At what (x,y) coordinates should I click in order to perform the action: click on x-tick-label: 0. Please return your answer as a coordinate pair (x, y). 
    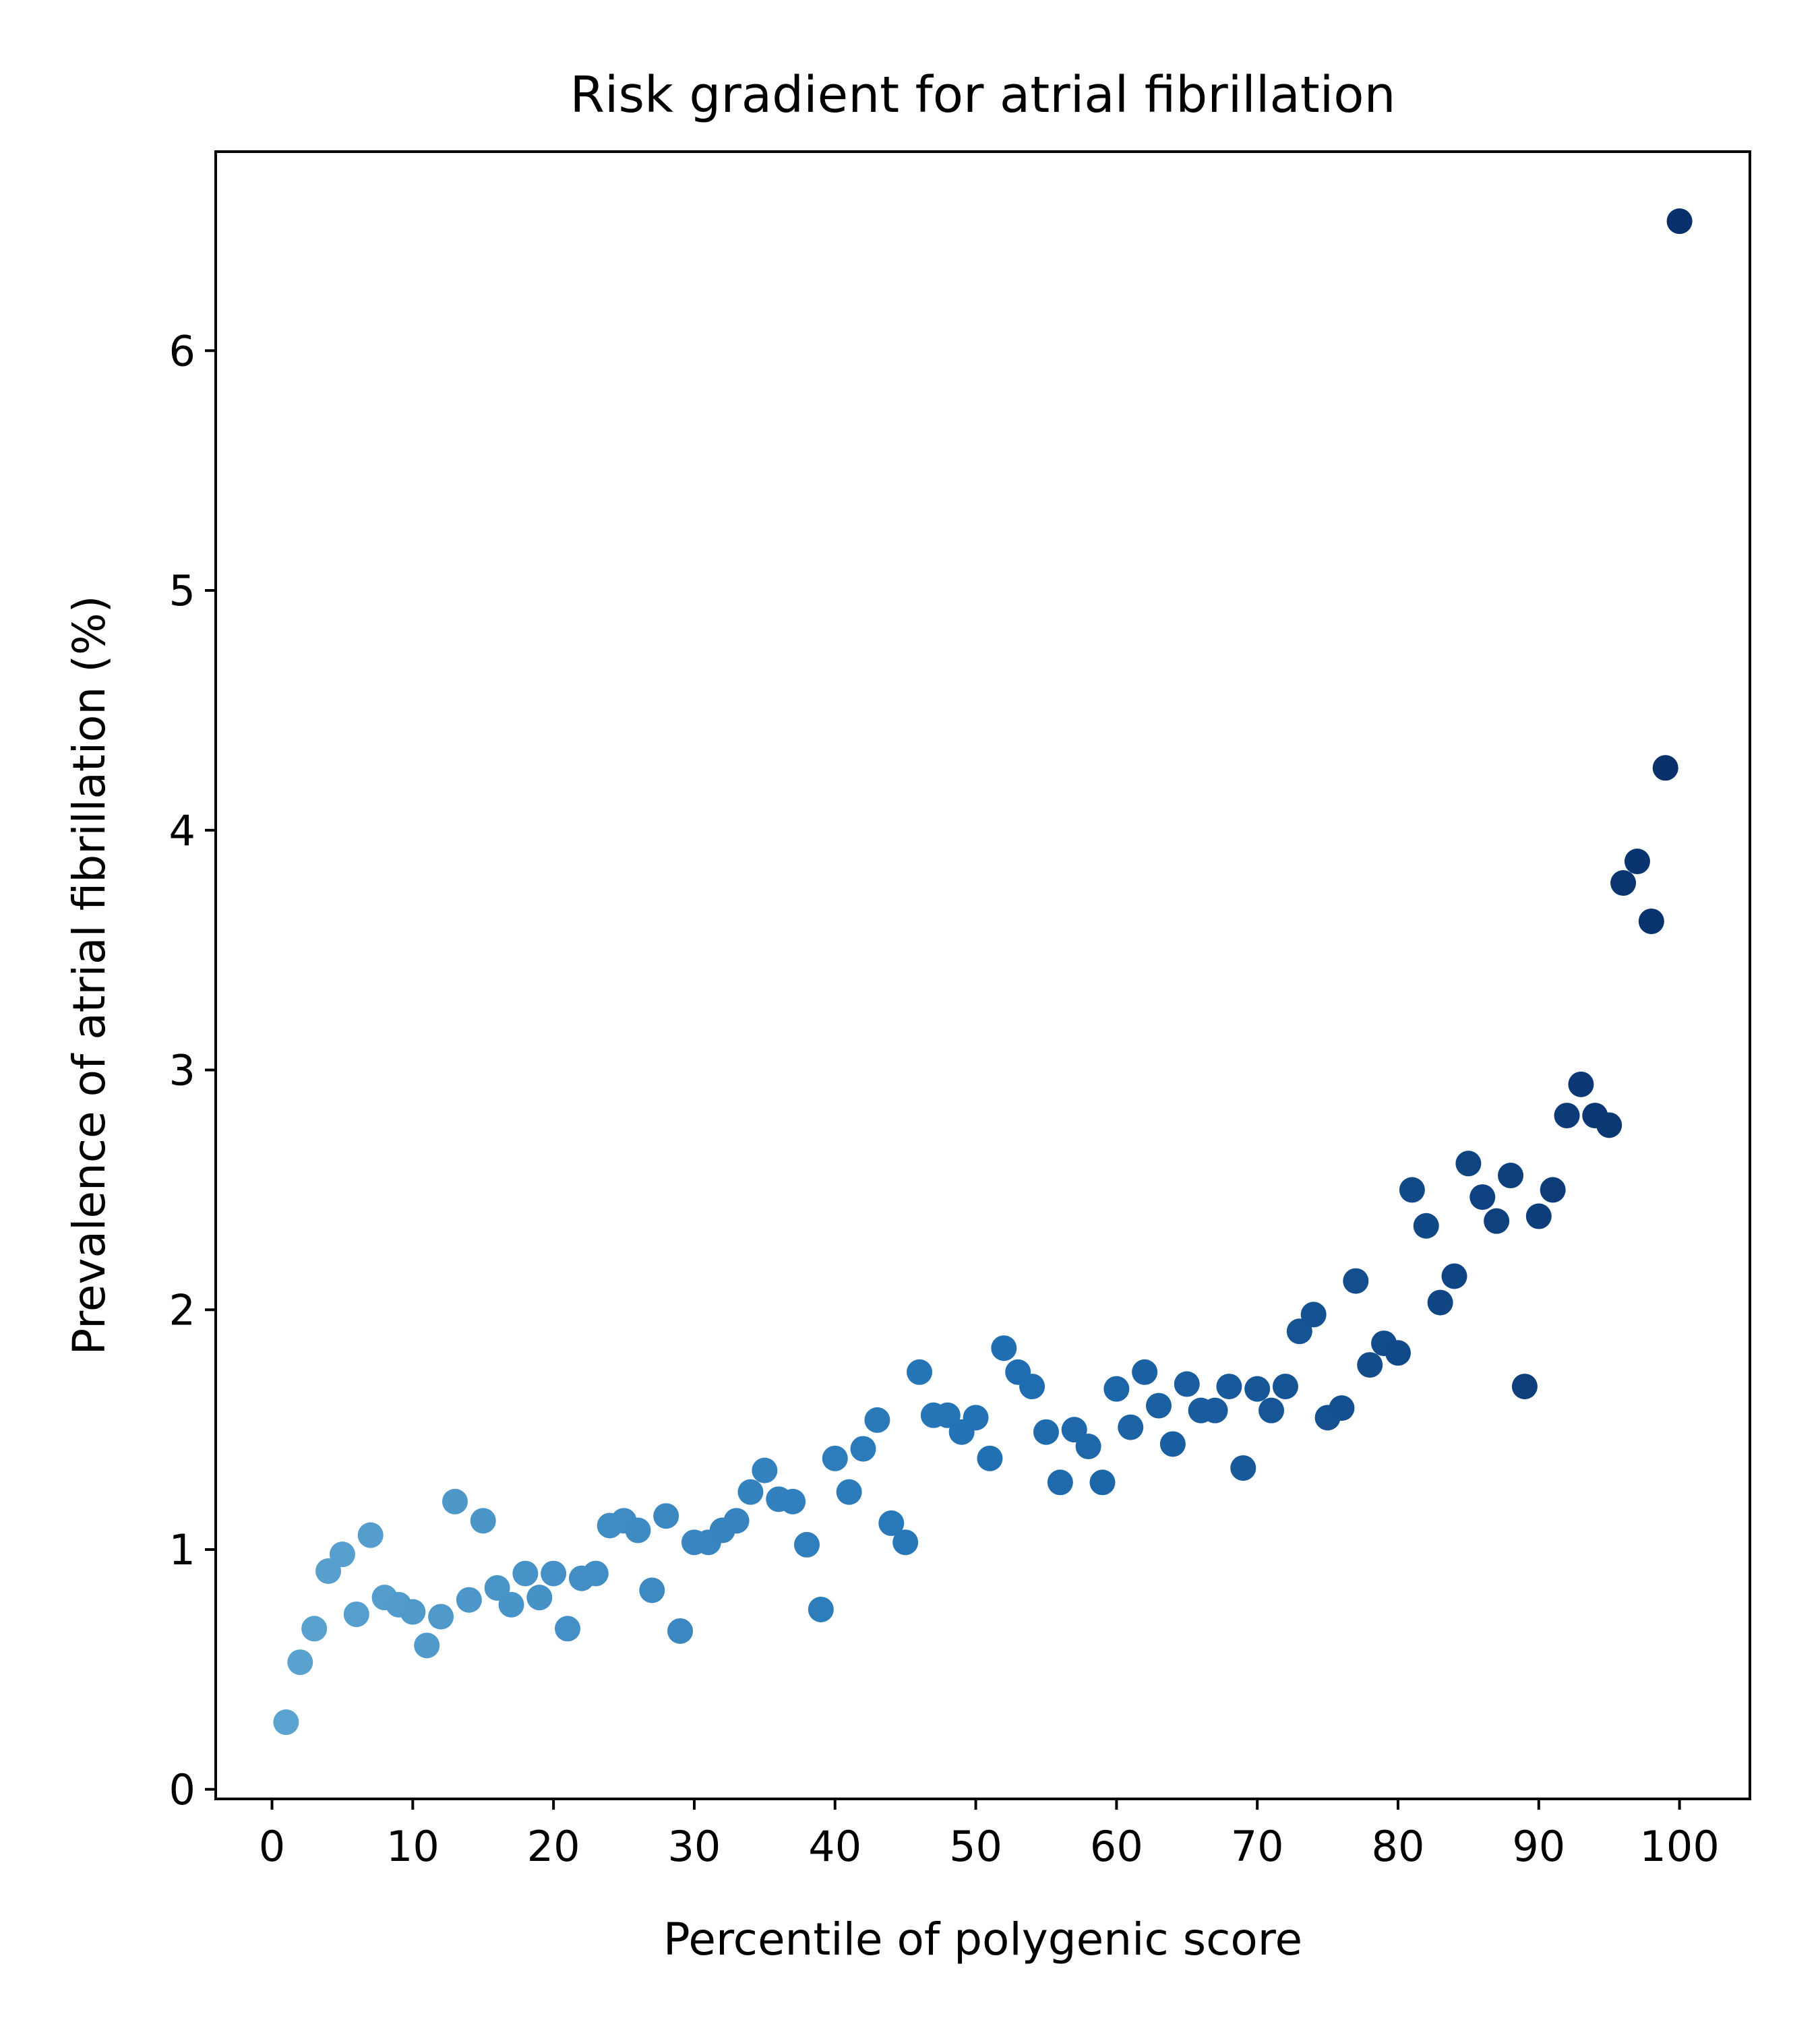
    Looking at the image, I should click on (272, 1847).